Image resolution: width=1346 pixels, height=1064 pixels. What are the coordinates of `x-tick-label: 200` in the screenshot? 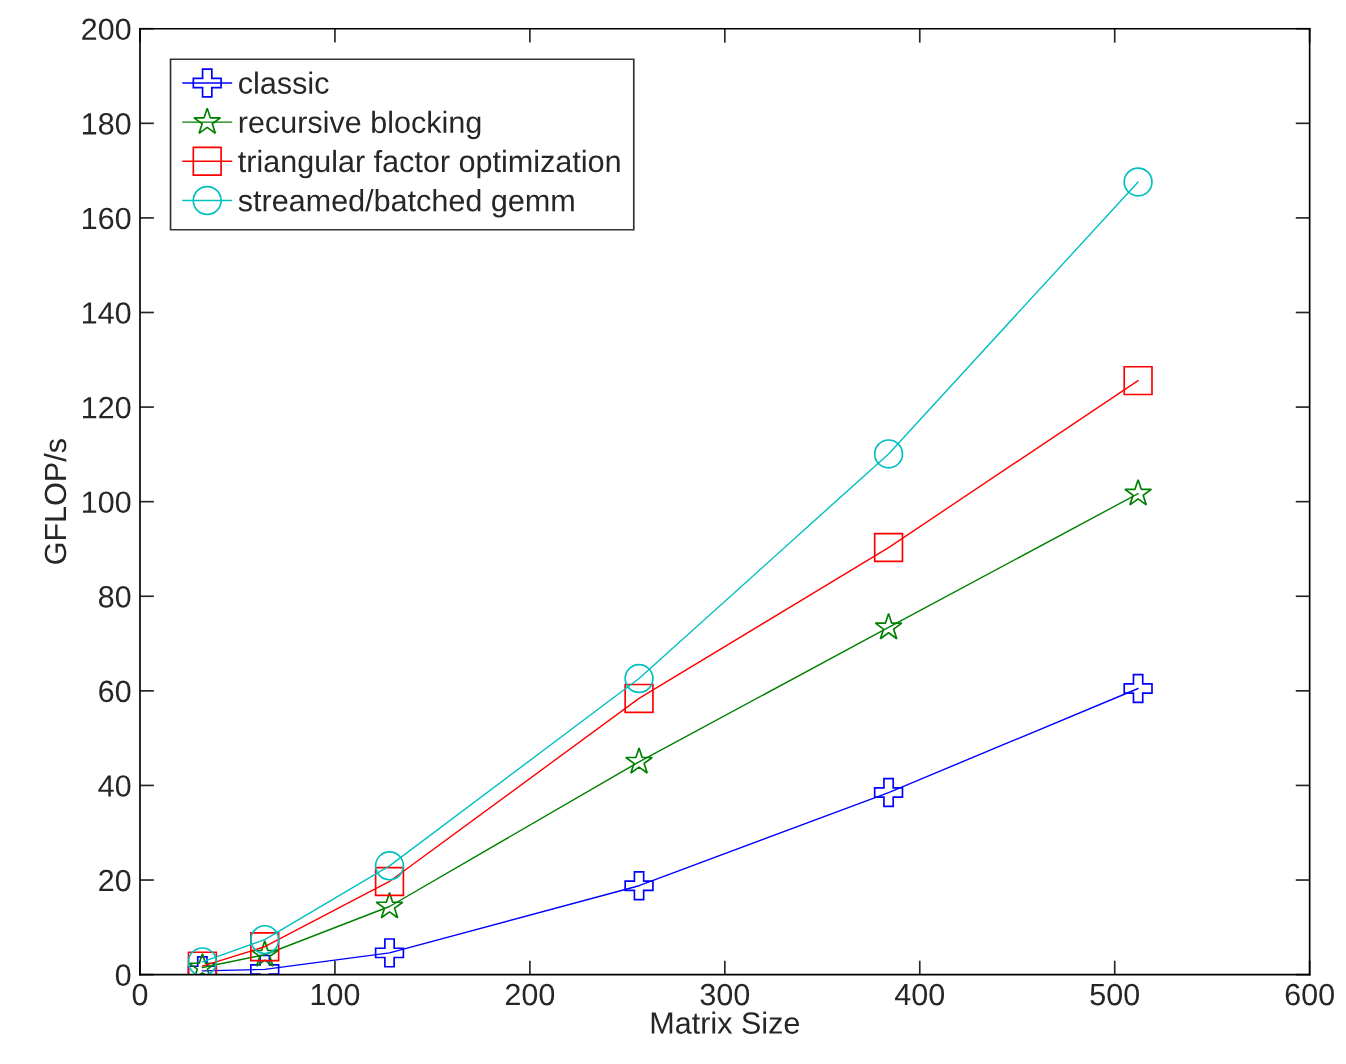 It's located at (530, 994).